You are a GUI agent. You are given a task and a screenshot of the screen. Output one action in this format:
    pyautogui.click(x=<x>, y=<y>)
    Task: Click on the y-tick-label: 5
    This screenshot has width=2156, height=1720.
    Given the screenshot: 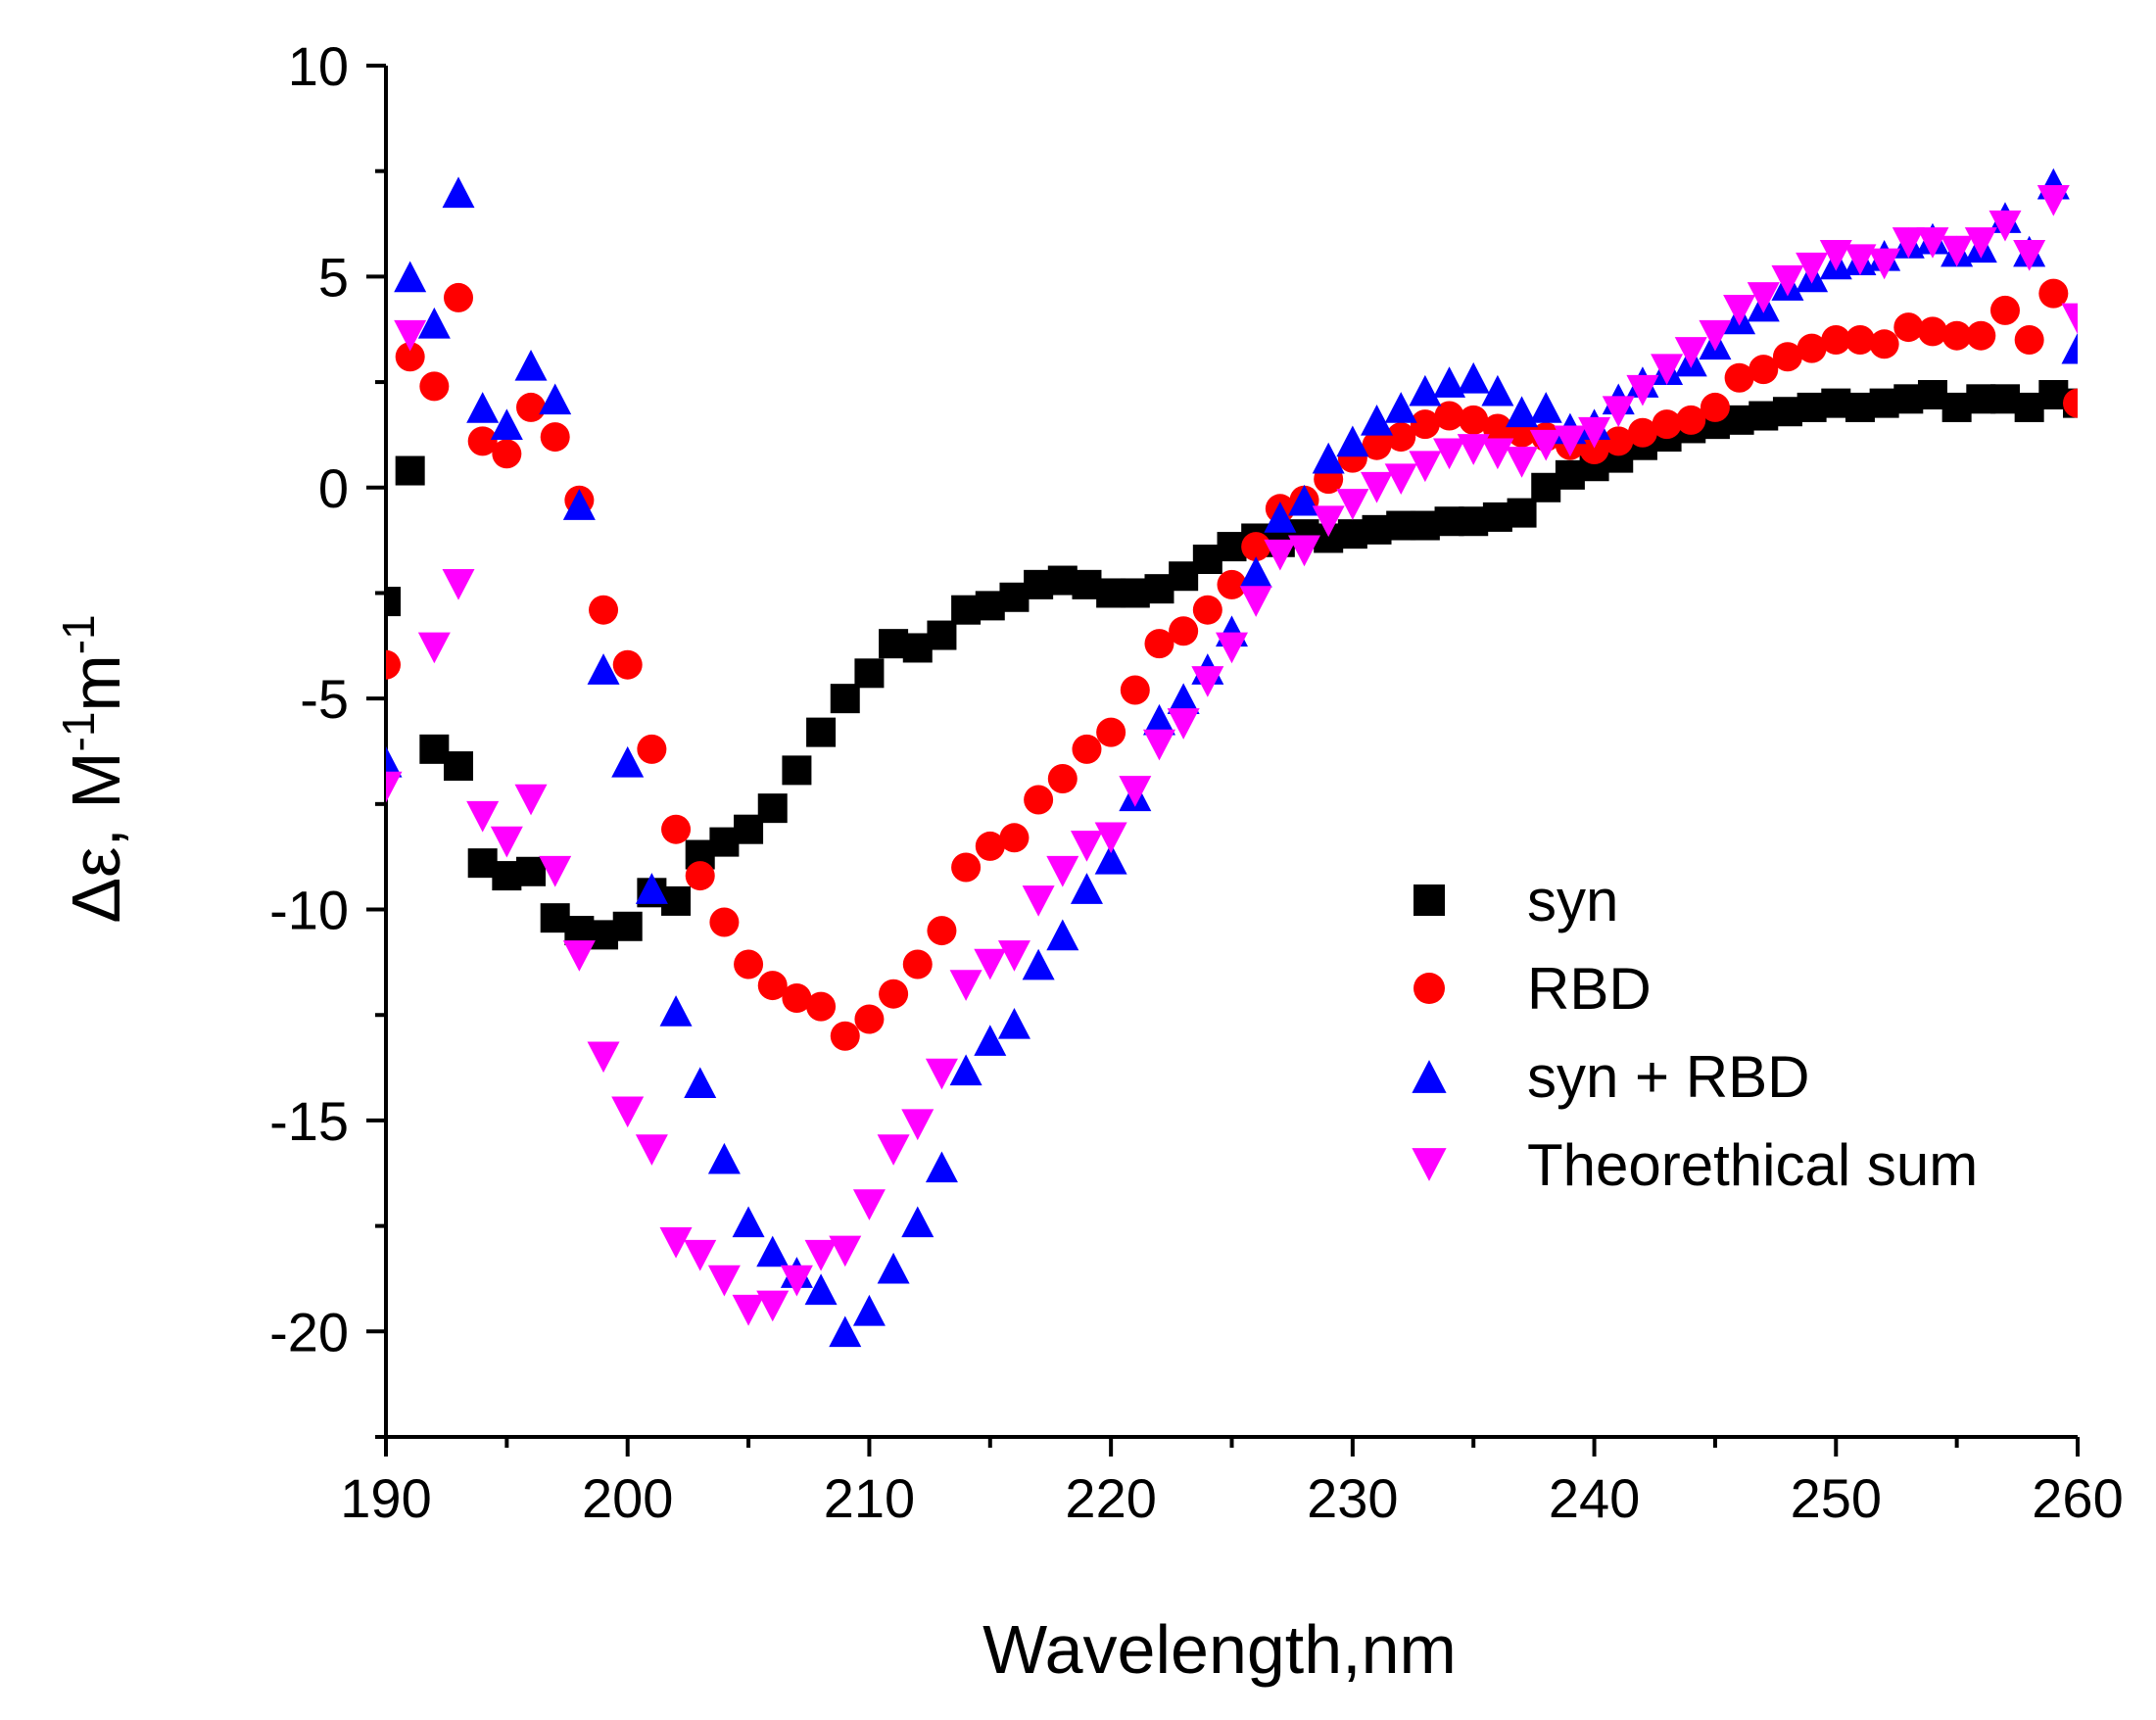 What is the action you would take?
    pyautogui.click(x=333, y=277)
    